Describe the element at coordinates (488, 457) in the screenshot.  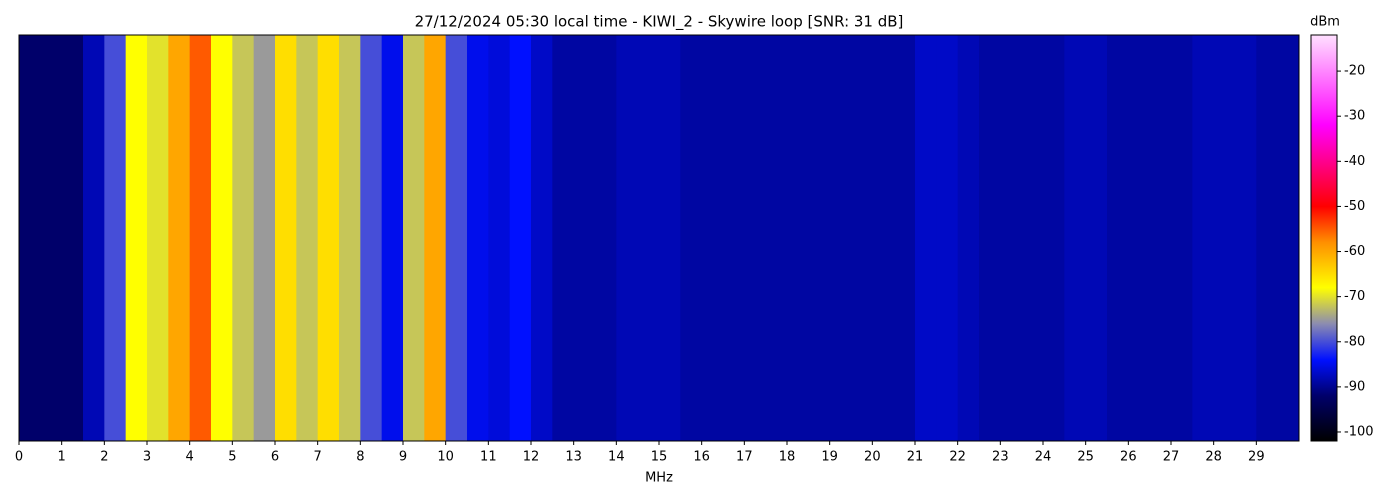
I see `x-tick-label: 11` at that location.